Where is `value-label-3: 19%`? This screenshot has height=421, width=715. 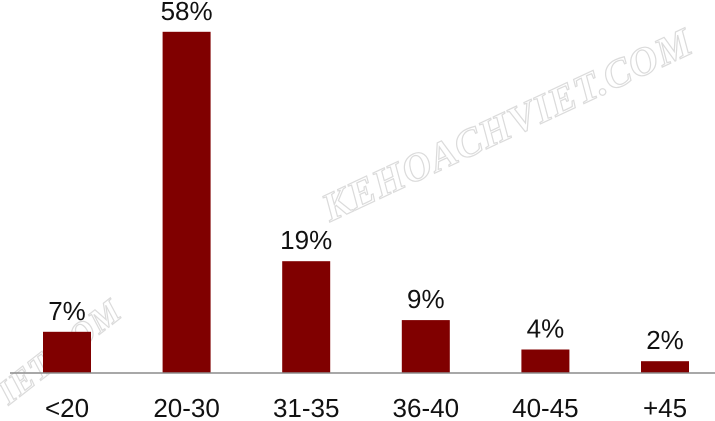
value-label-3: 19% is located at coordinates (306, 240).